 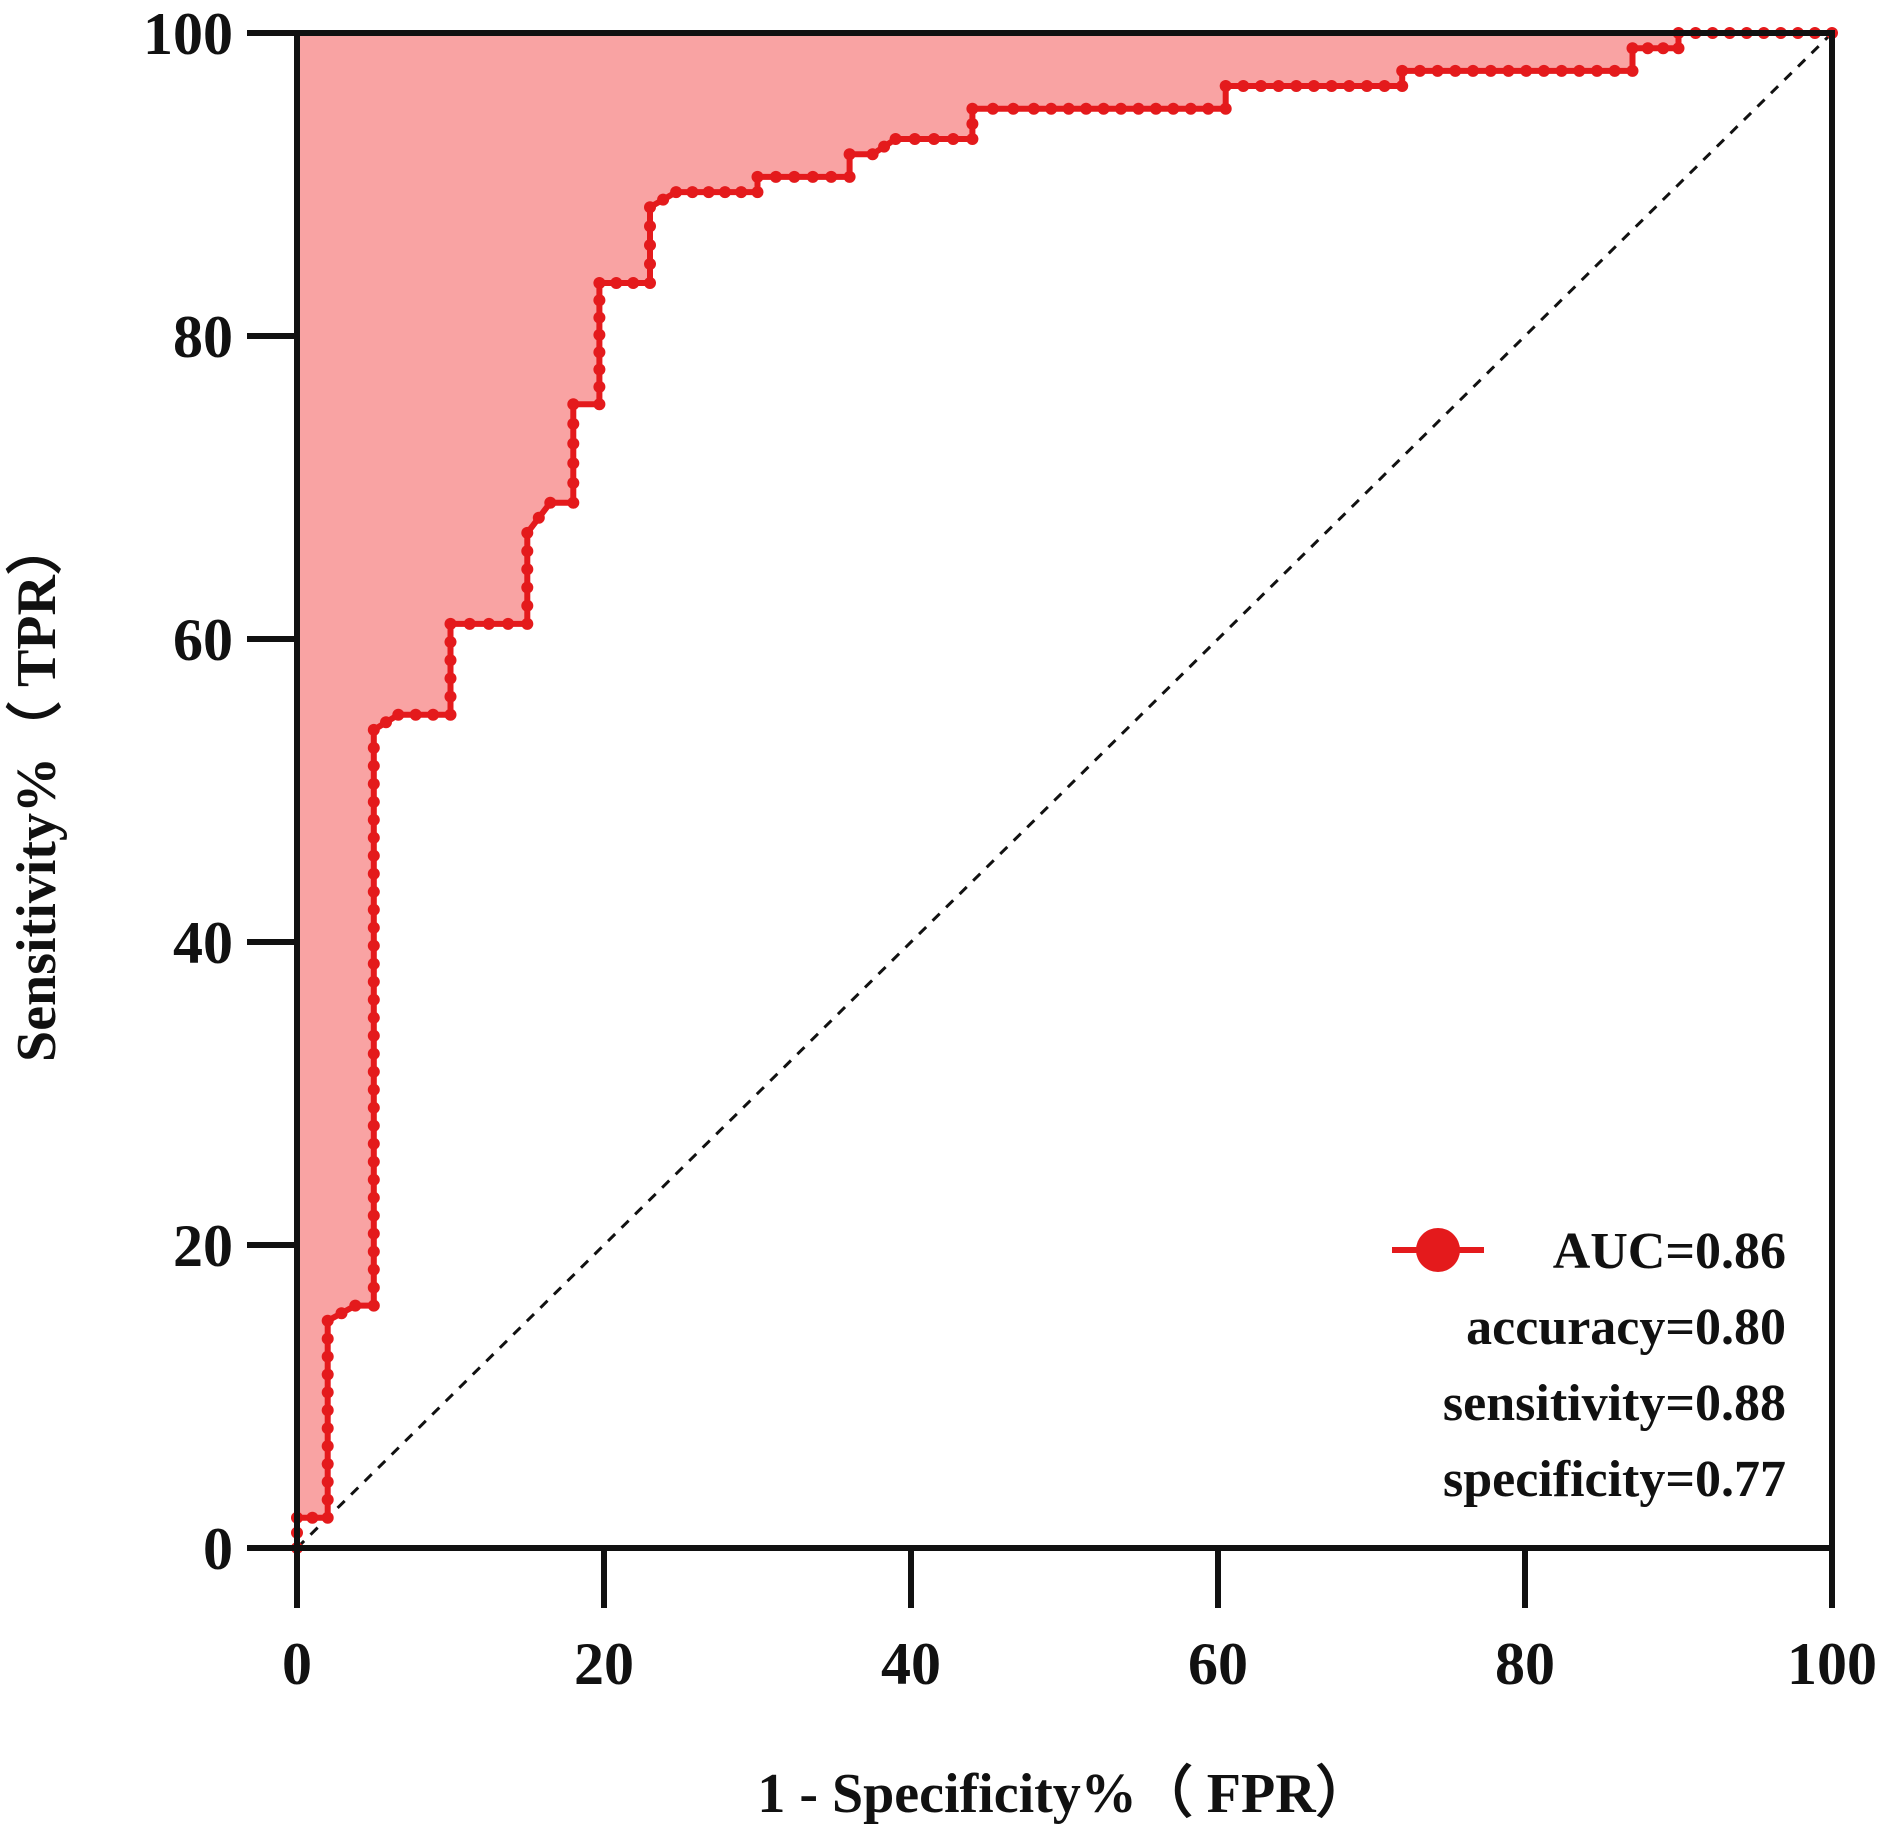 I want to click on x-tick-label: 60, so click(x=1218, y=1664).